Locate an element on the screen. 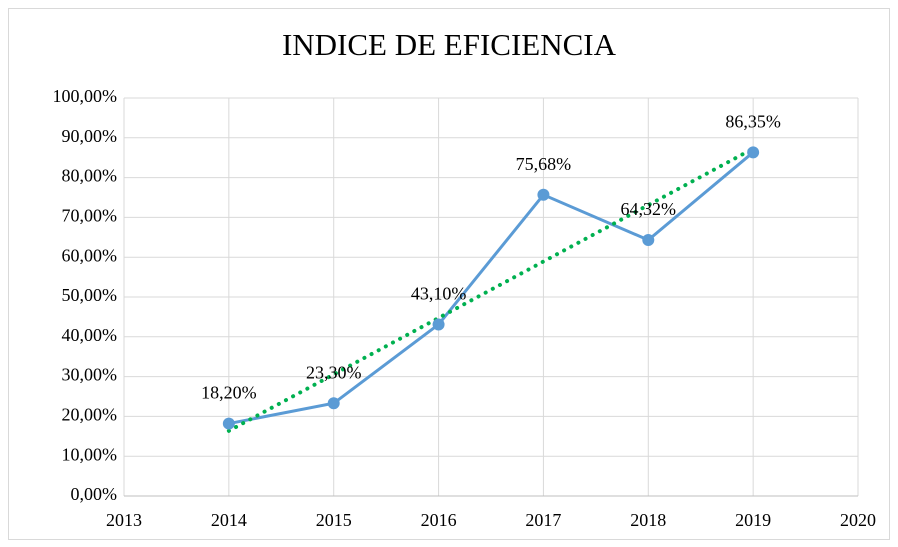  data-label: 43,10% is located at coordinates (439, 294).